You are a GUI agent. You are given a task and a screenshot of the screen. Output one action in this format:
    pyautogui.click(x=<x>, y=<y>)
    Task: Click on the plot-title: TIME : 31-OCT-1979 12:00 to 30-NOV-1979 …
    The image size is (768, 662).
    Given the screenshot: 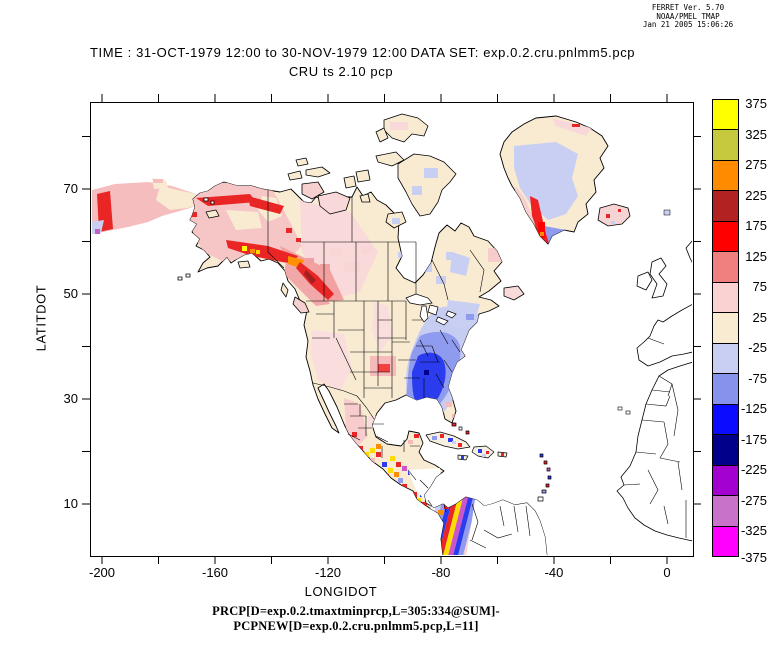 What is the action you would take?
    pyautogui.click(x=400, y=52)
    